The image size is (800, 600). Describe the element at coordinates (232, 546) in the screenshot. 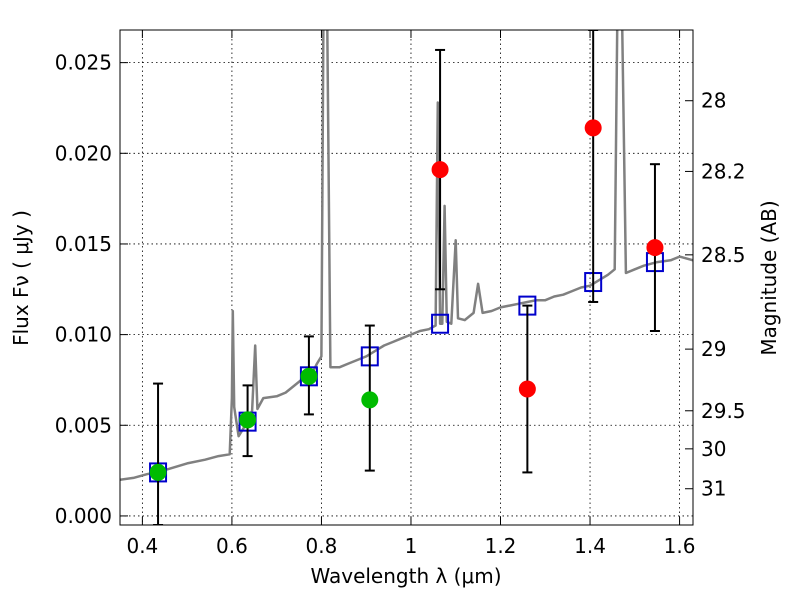

I see `x-tick-label: 0.6` at that location.